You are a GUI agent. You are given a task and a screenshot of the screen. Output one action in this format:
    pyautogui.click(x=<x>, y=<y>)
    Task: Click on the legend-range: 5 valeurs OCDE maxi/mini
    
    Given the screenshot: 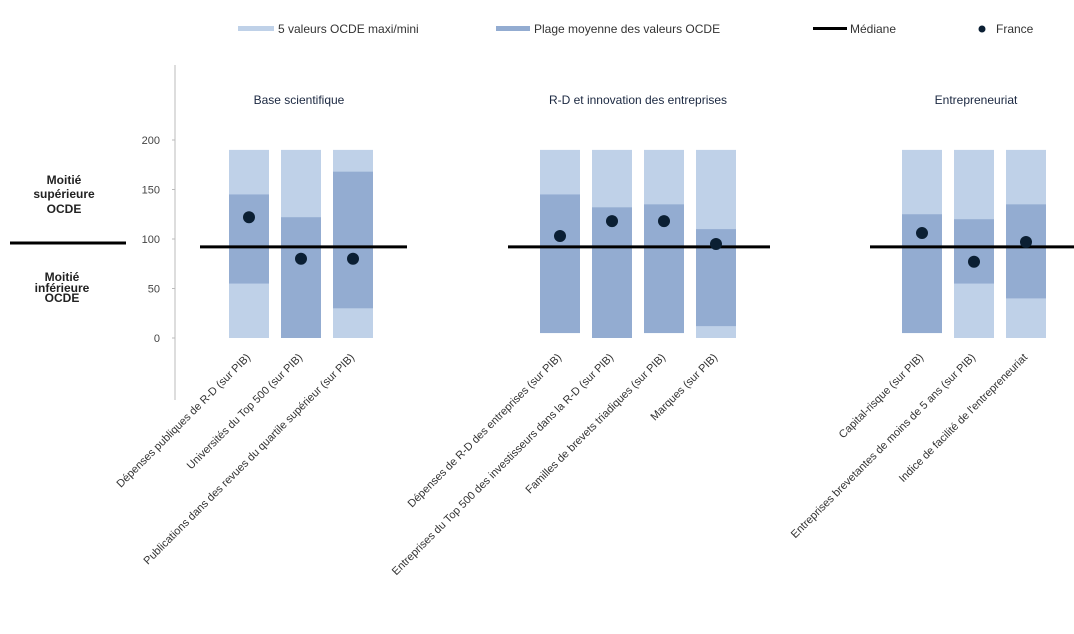 What is the action you would take?
    pyautogui.click(x=328, y=29)
    